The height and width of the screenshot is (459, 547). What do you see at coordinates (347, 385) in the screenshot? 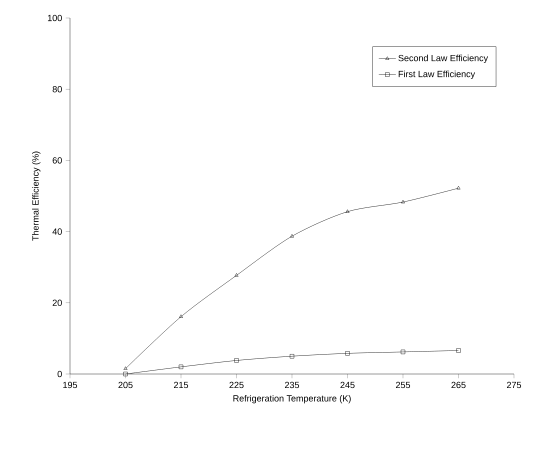
I see `x-tick-label: 245` at bounding box center [347, 385].